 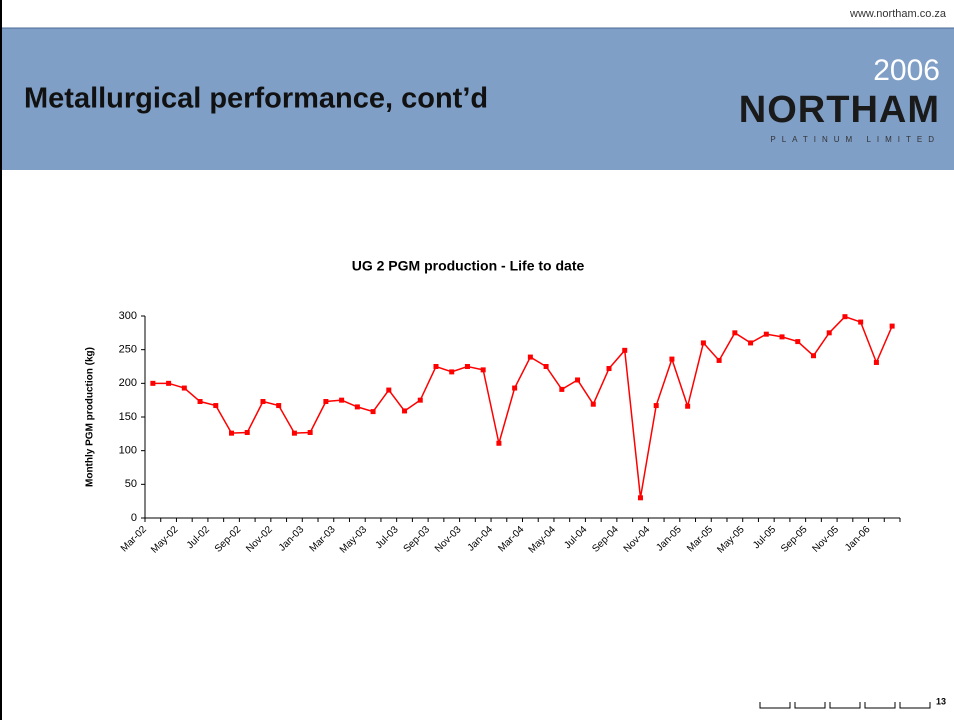 I want to click on y-tick-label: 300, so click(x=128, y=316).